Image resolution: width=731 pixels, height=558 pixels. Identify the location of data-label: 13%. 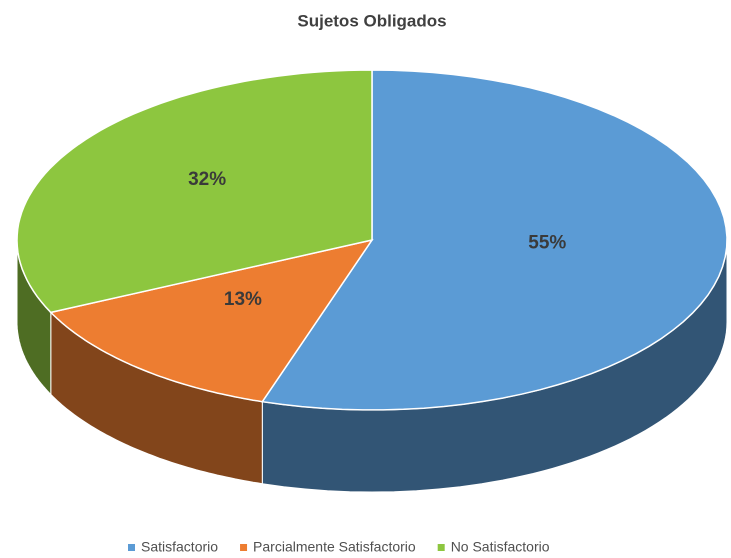
(243, 299).